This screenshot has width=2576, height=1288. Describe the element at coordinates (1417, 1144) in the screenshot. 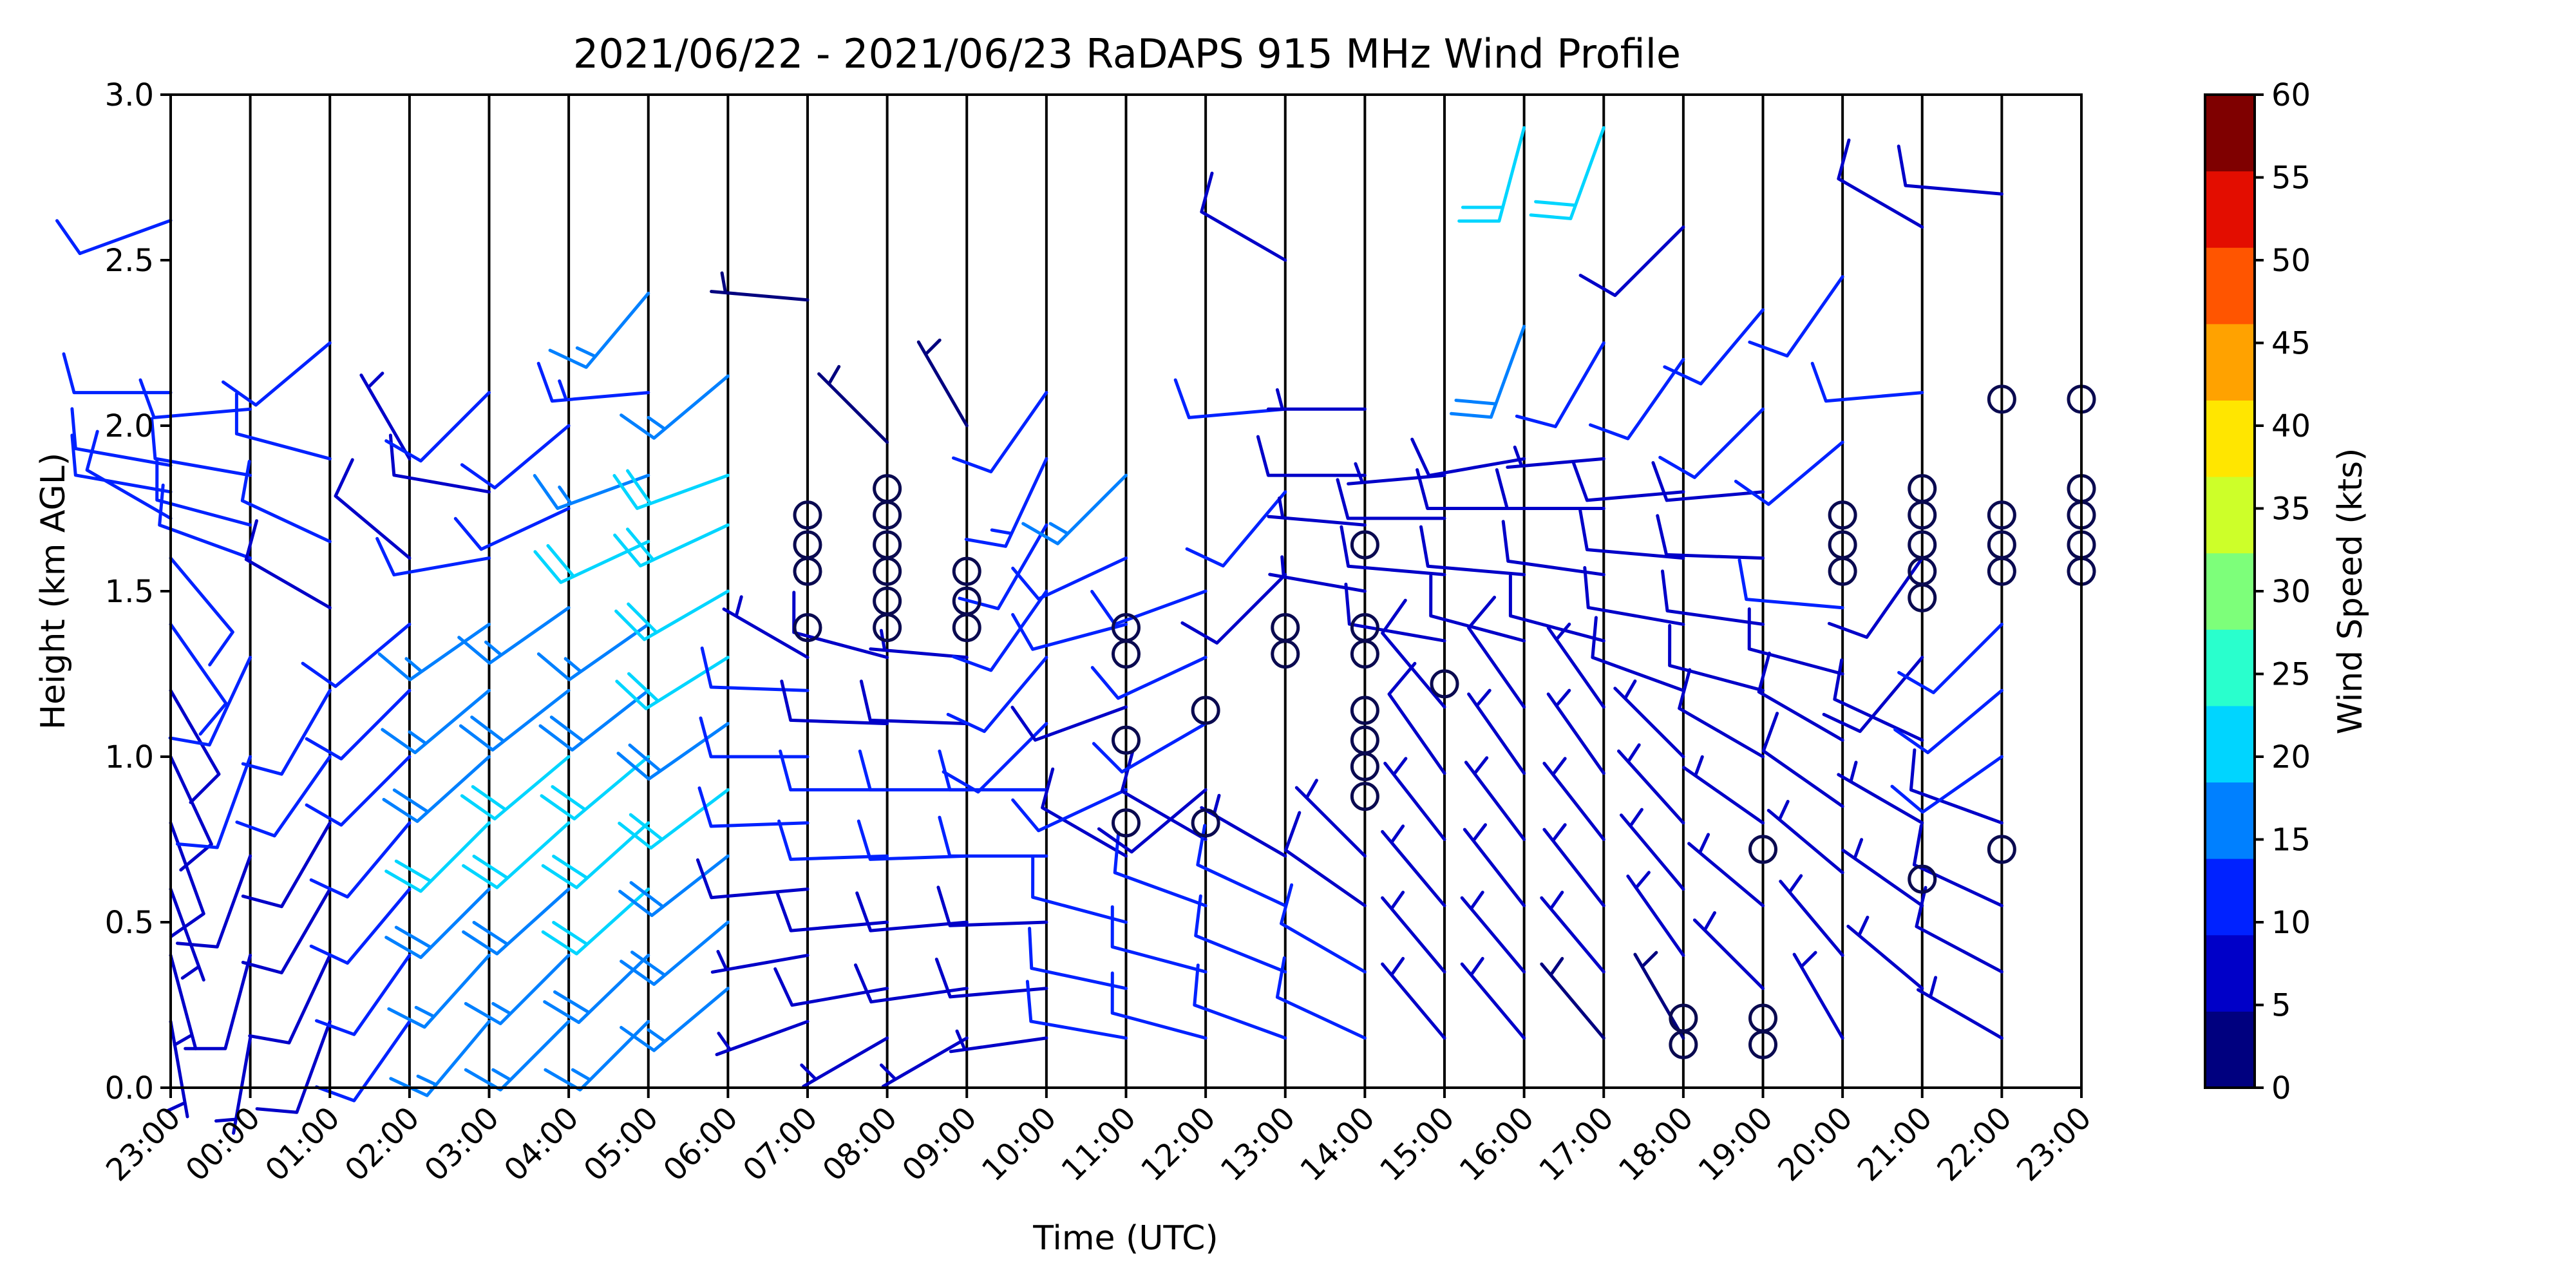

I see `x-tick-label: 15:00` at that location.